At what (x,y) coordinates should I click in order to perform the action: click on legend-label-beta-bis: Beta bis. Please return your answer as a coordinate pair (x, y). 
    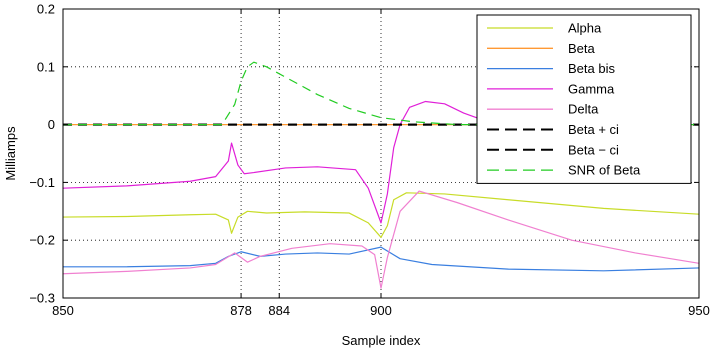
    Looking at the image, I should click on (591, 68).